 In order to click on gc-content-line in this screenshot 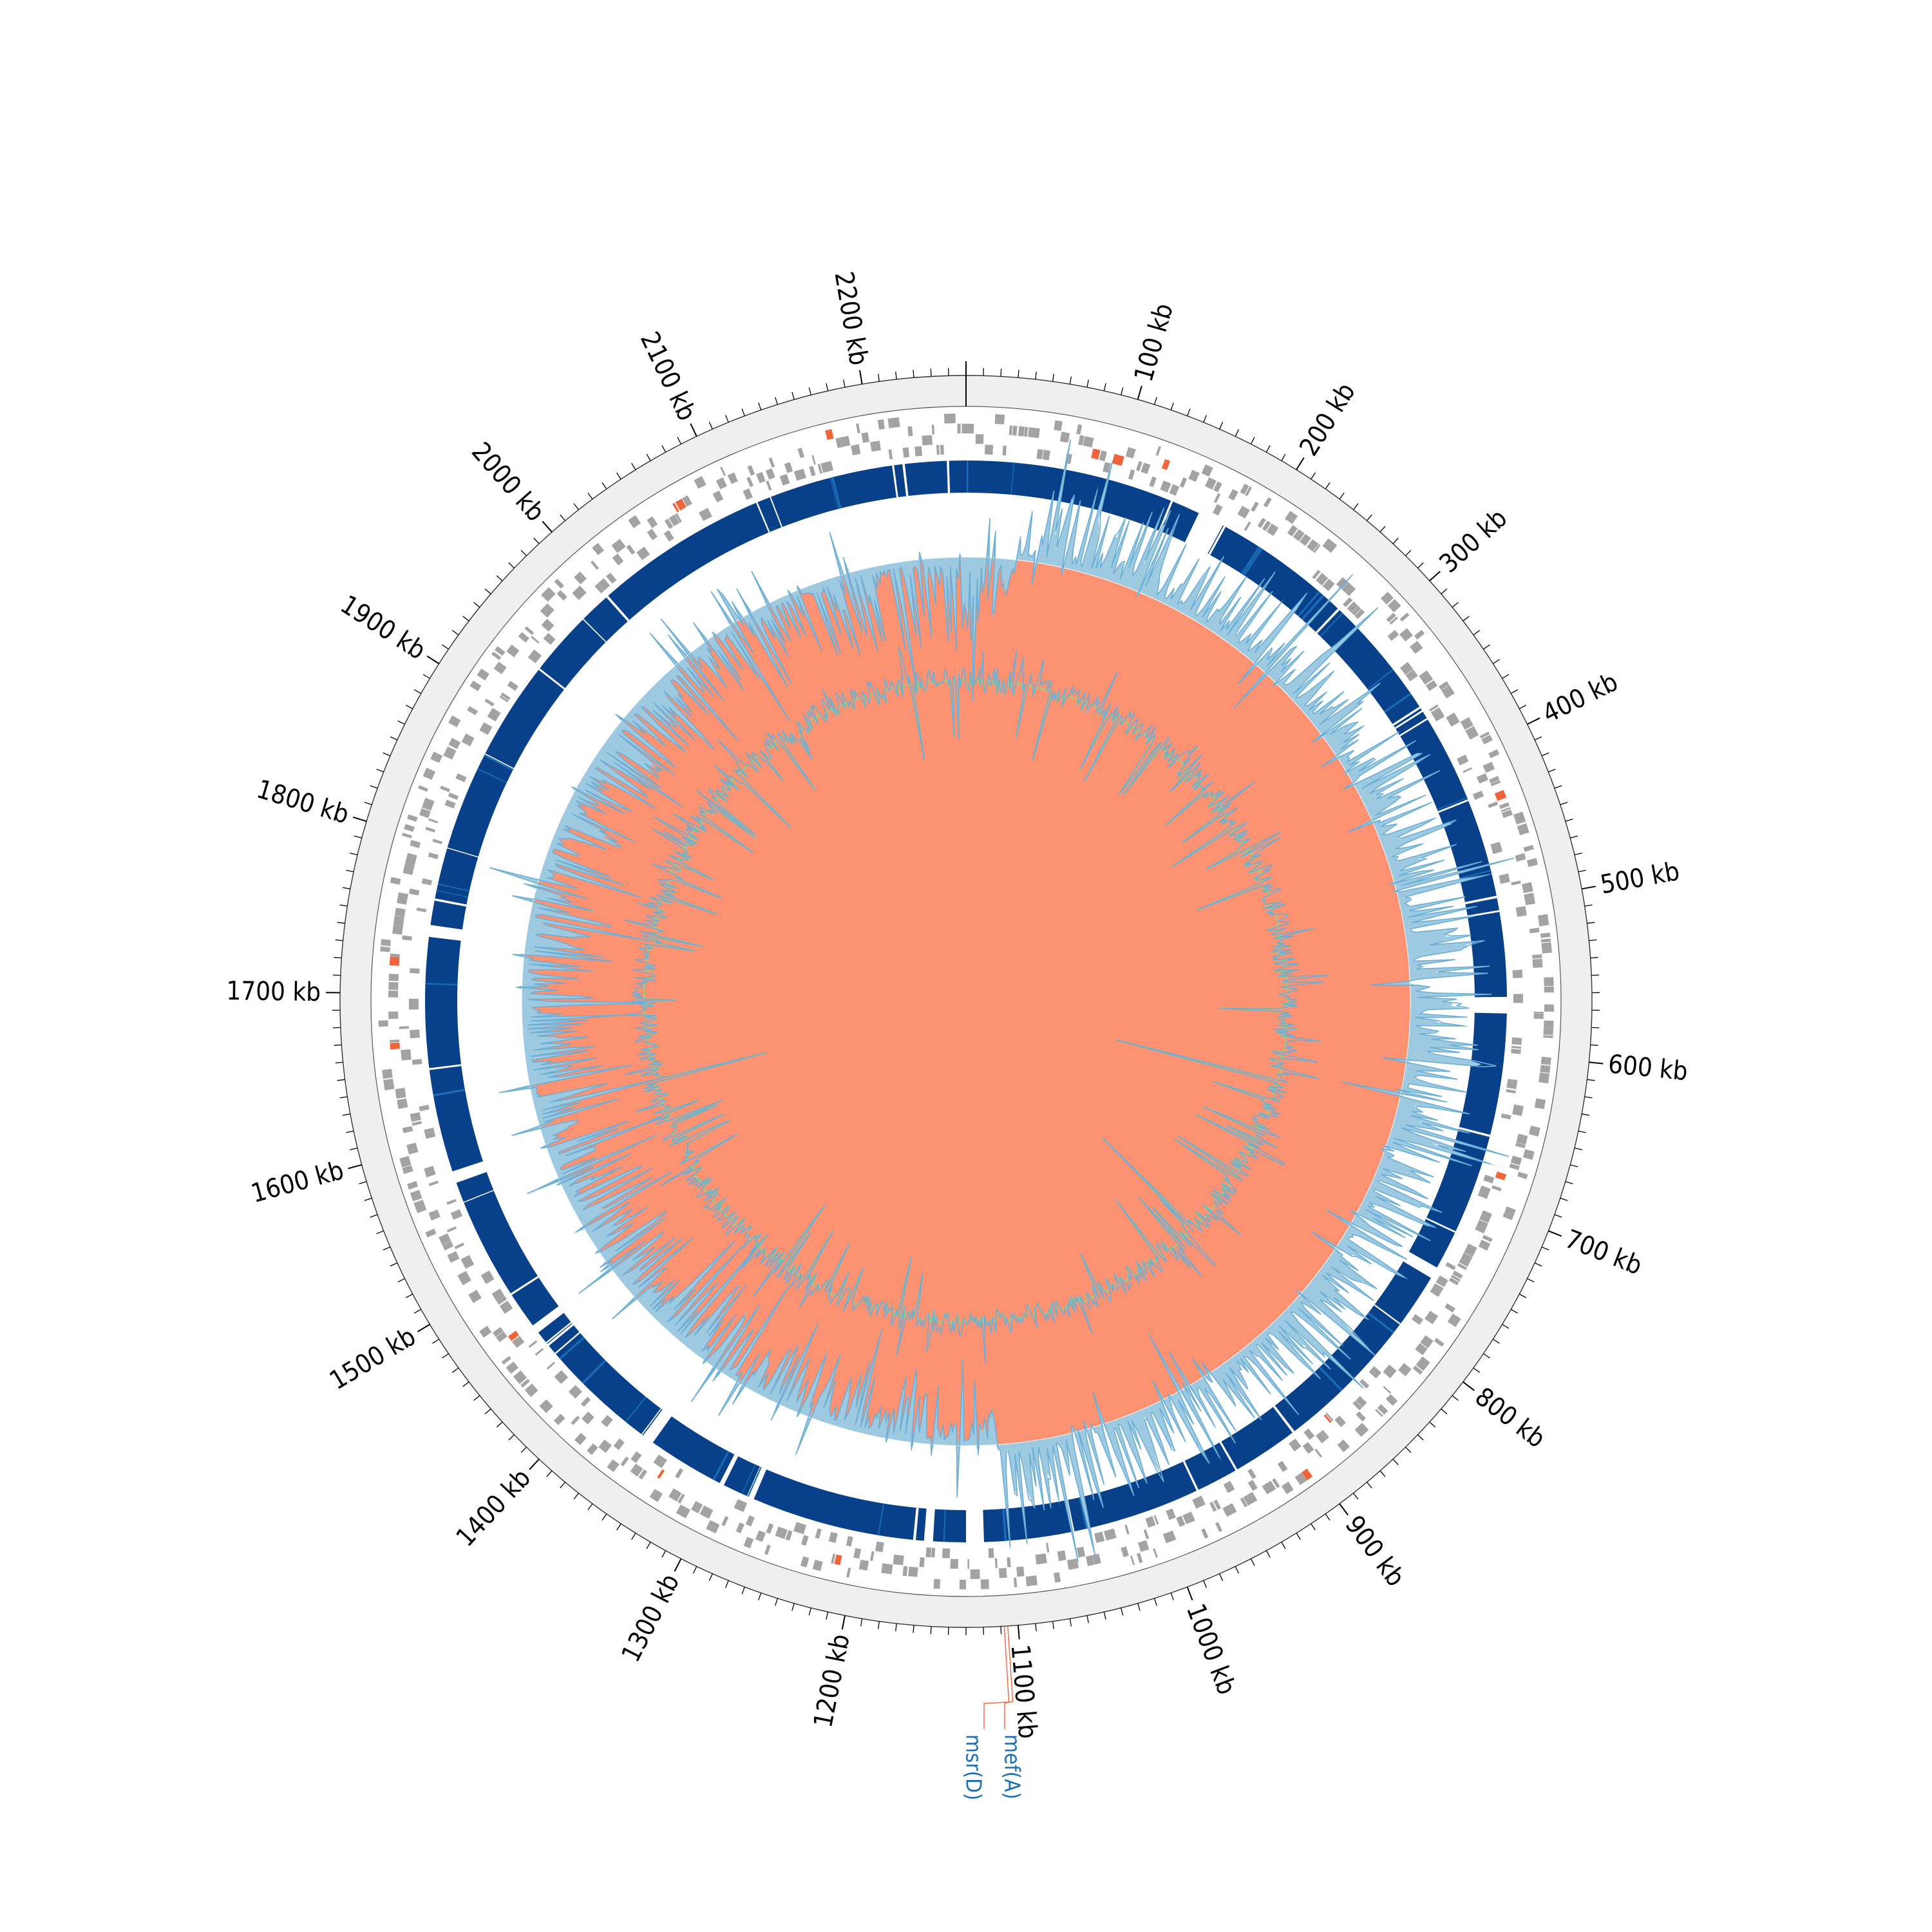, I will do `click(976, 1005)`.